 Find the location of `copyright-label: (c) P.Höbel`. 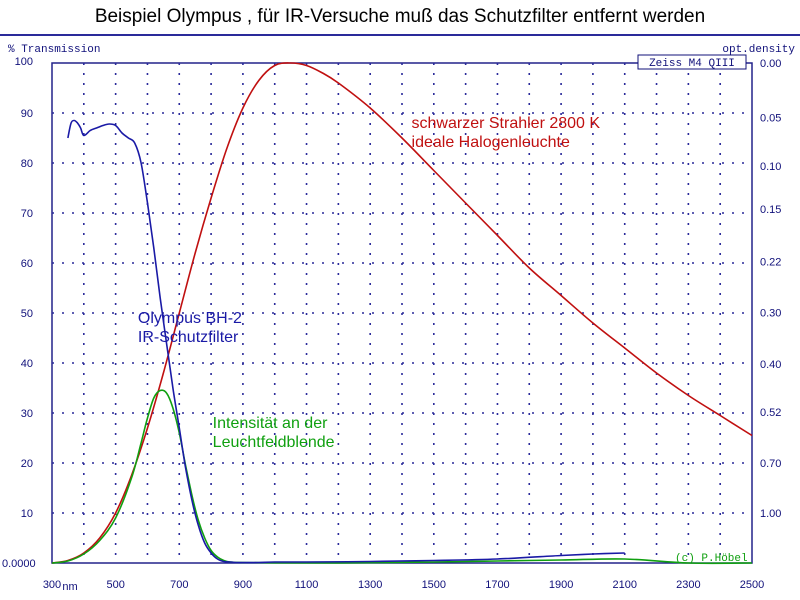

copyright-label: (c) P.Höbel is located at coordinates (711, 559).